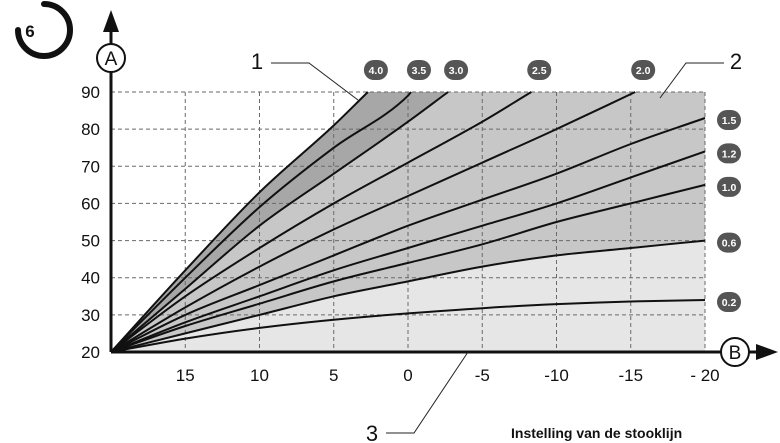 This screenshot has height=443, width=780. Describe the element at coordinates (556, 375) in the screenshot. I see `x-tick-label: -10` at that location.